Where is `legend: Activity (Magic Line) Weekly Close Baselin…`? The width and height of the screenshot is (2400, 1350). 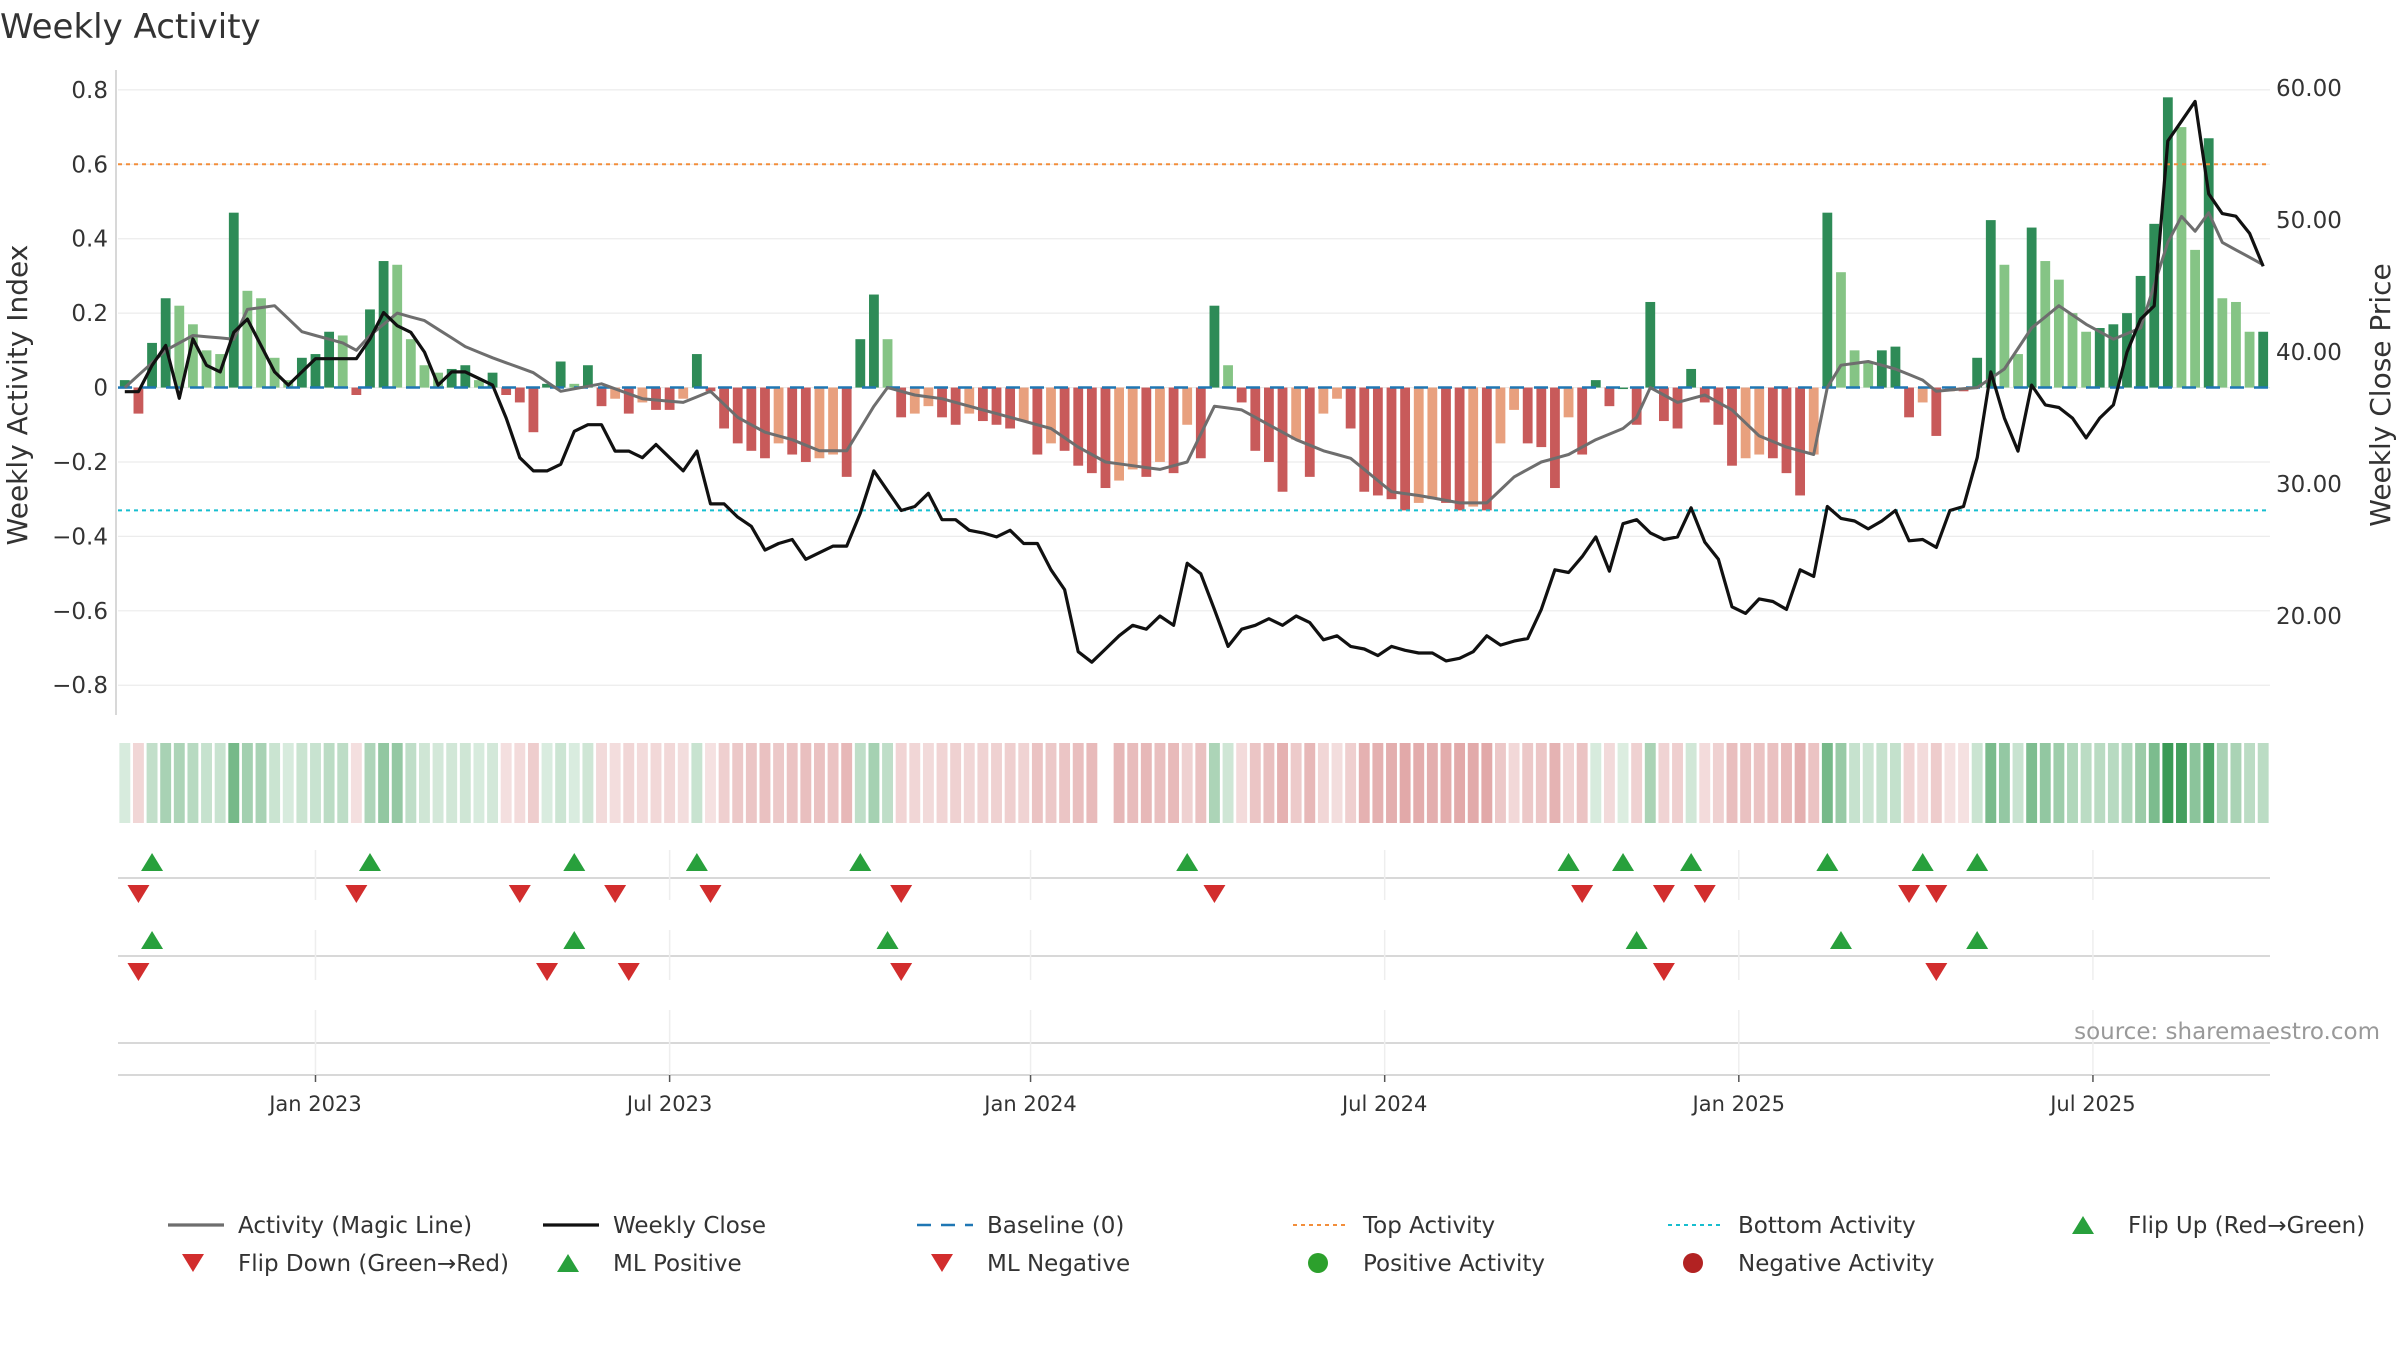 legend: Activity (Magic Line) Weekly Close Baselin… is located at coordinates (1266, 1245).